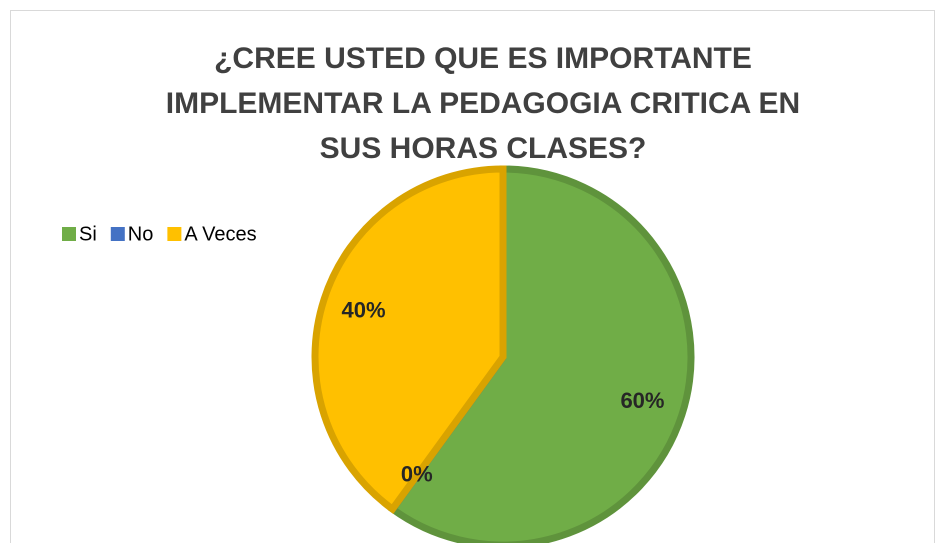 Image resolution: width=943 pixels, height=543 pixels. I want to click on pie-slice, so click(409, 339).